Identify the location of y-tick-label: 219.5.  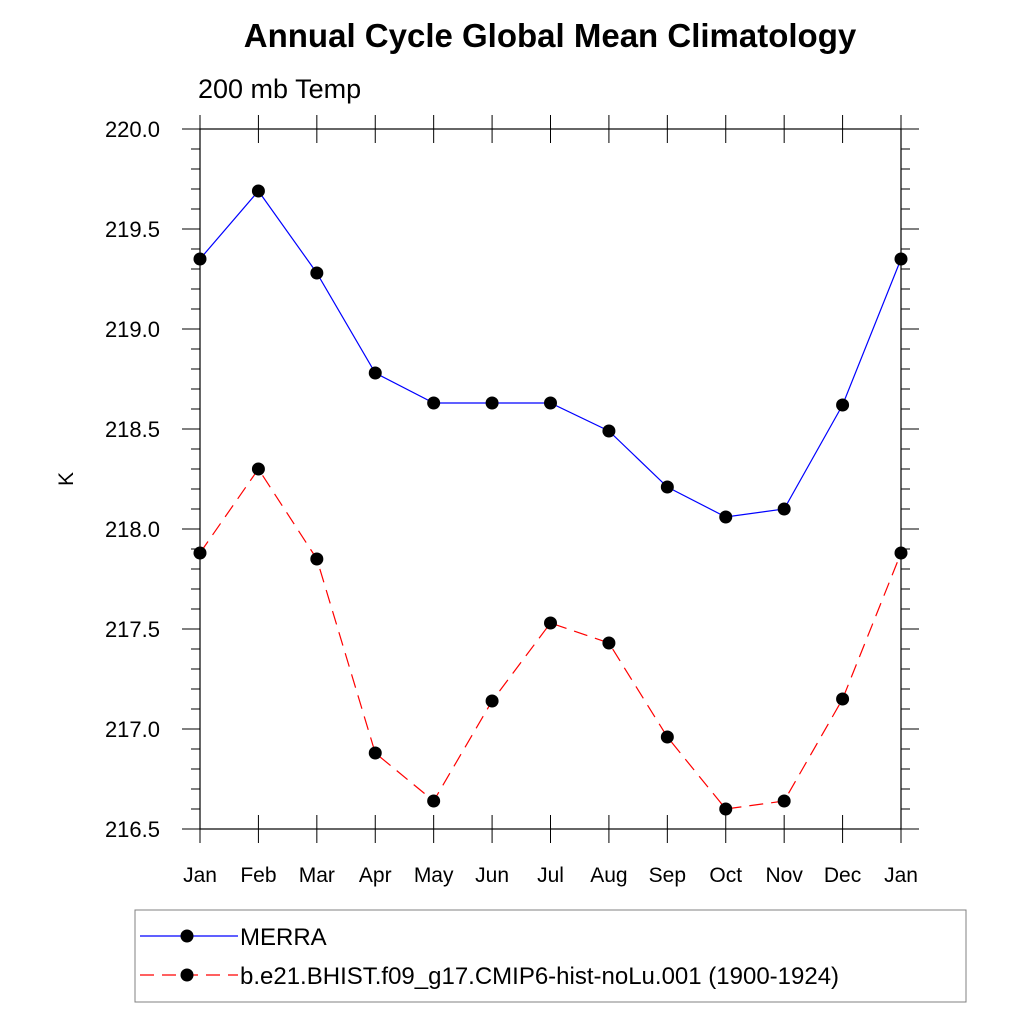
(132, 229).